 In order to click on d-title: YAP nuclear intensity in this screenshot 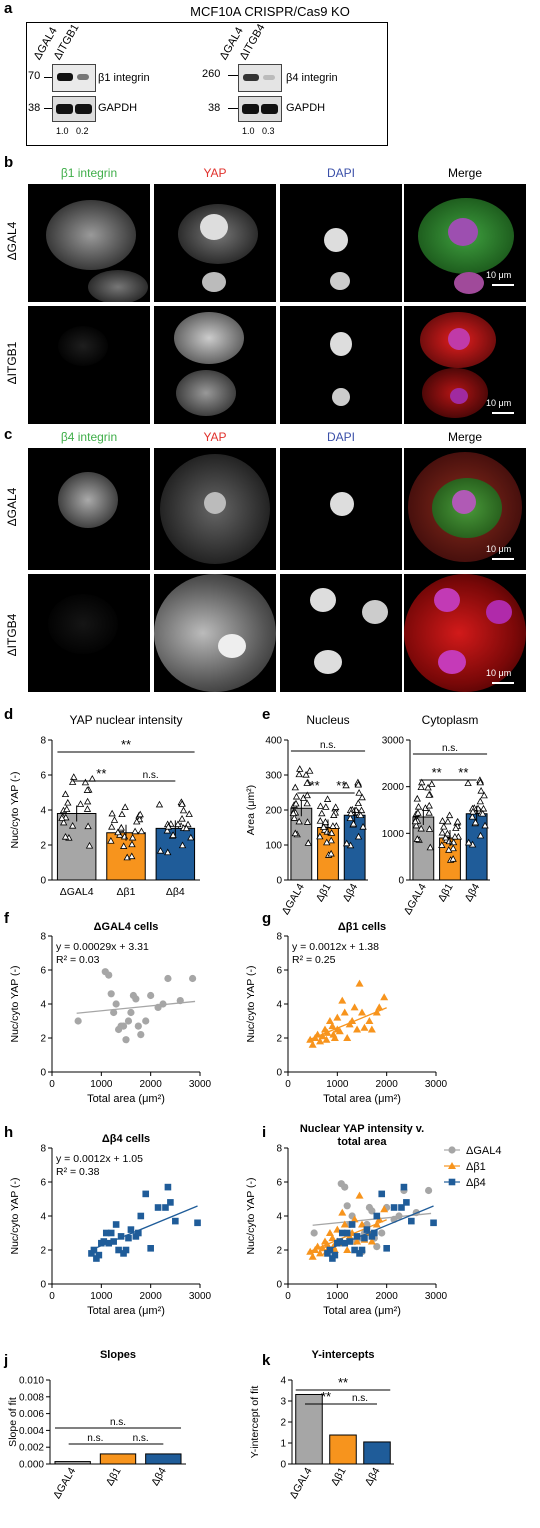, I will do `click(126, 720)`.